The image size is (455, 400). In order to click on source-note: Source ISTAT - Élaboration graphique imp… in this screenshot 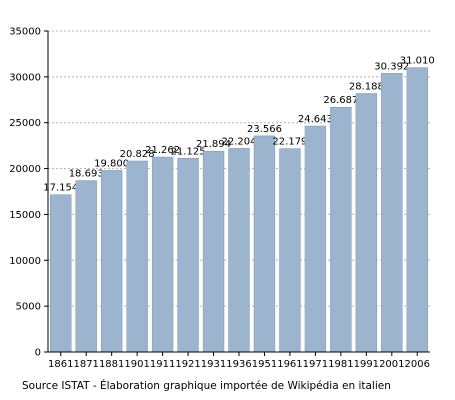, I will do `click(206, 386)`.